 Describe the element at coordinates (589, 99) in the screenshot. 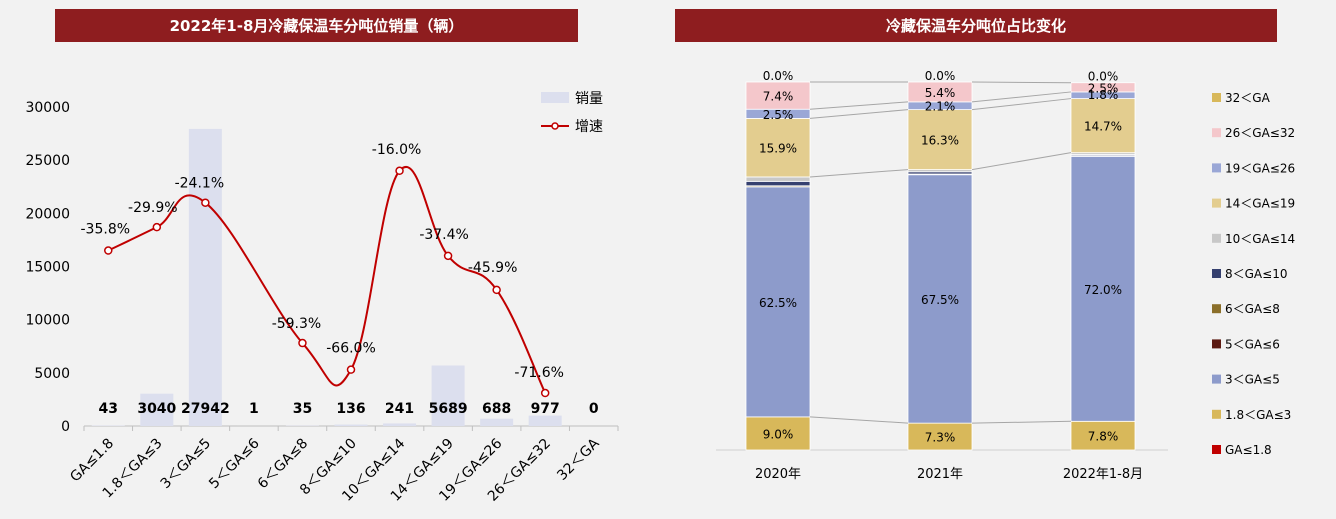

I see `legend-sales-label: 销量` at that location.